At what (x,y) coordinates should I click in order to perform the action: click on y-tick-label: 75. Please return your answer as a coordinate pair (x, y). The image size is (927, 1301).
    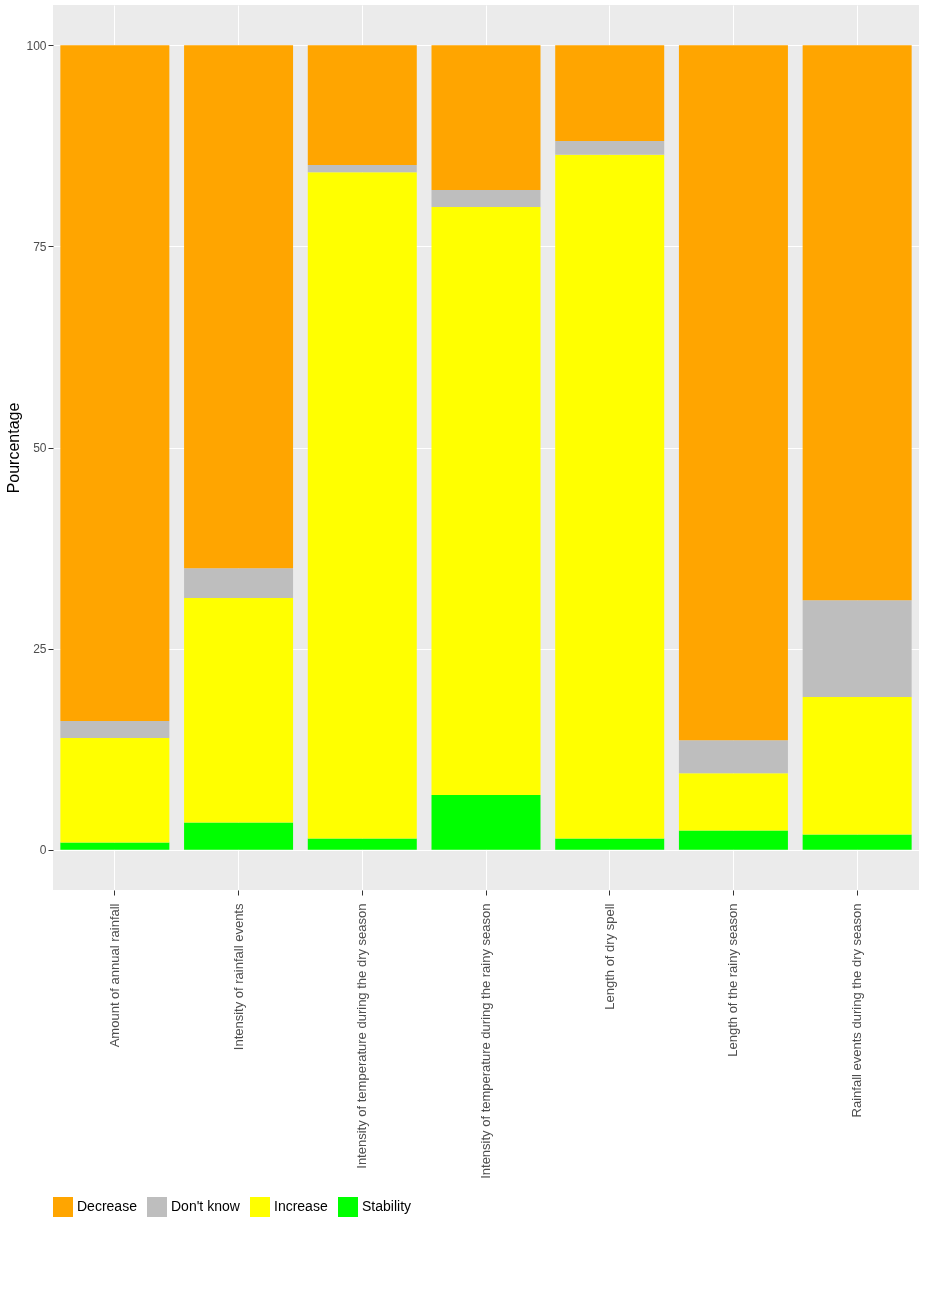
    Looking at the image, I should click on (40, 246).